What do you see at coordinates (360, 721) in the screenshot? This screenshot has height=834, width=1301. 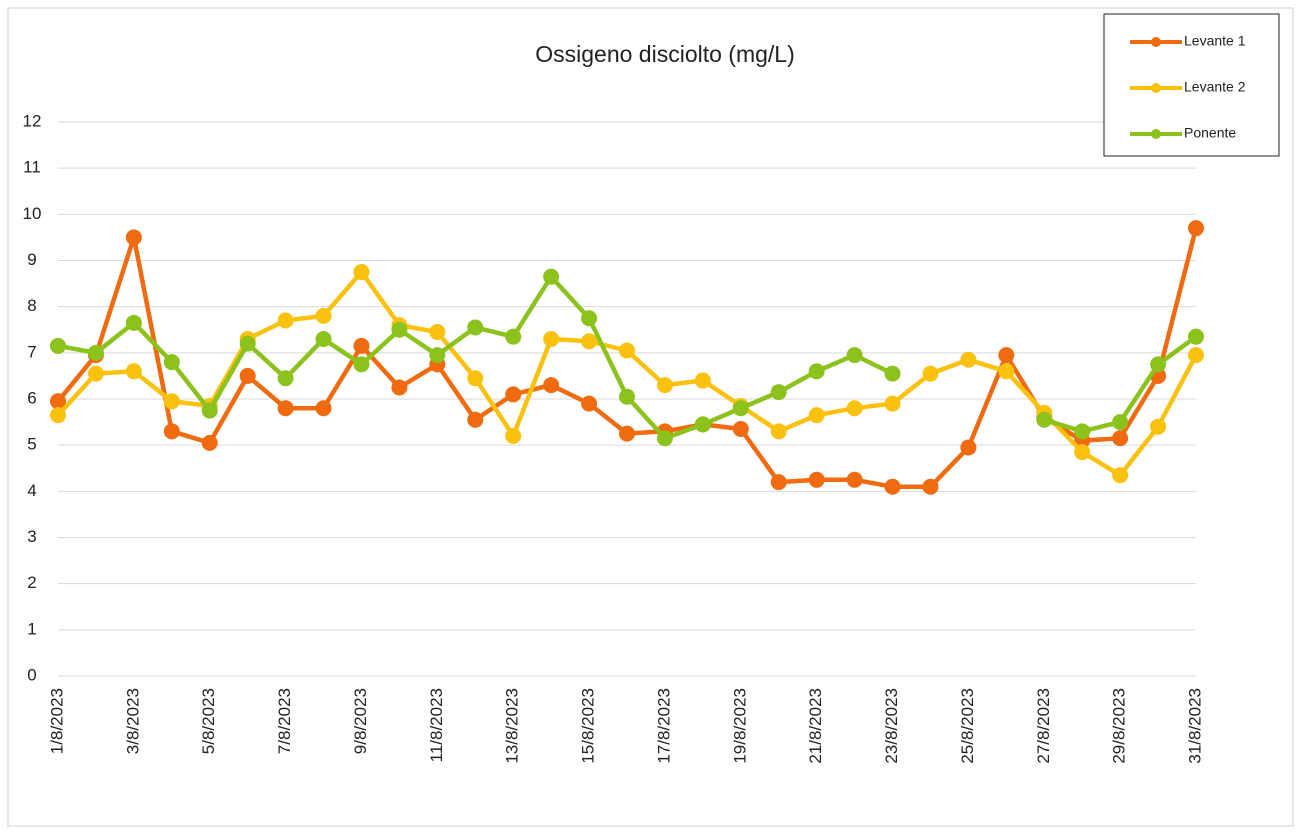 I see `x-tick-label: 9/8/2023` at bounding box center [360, 721].